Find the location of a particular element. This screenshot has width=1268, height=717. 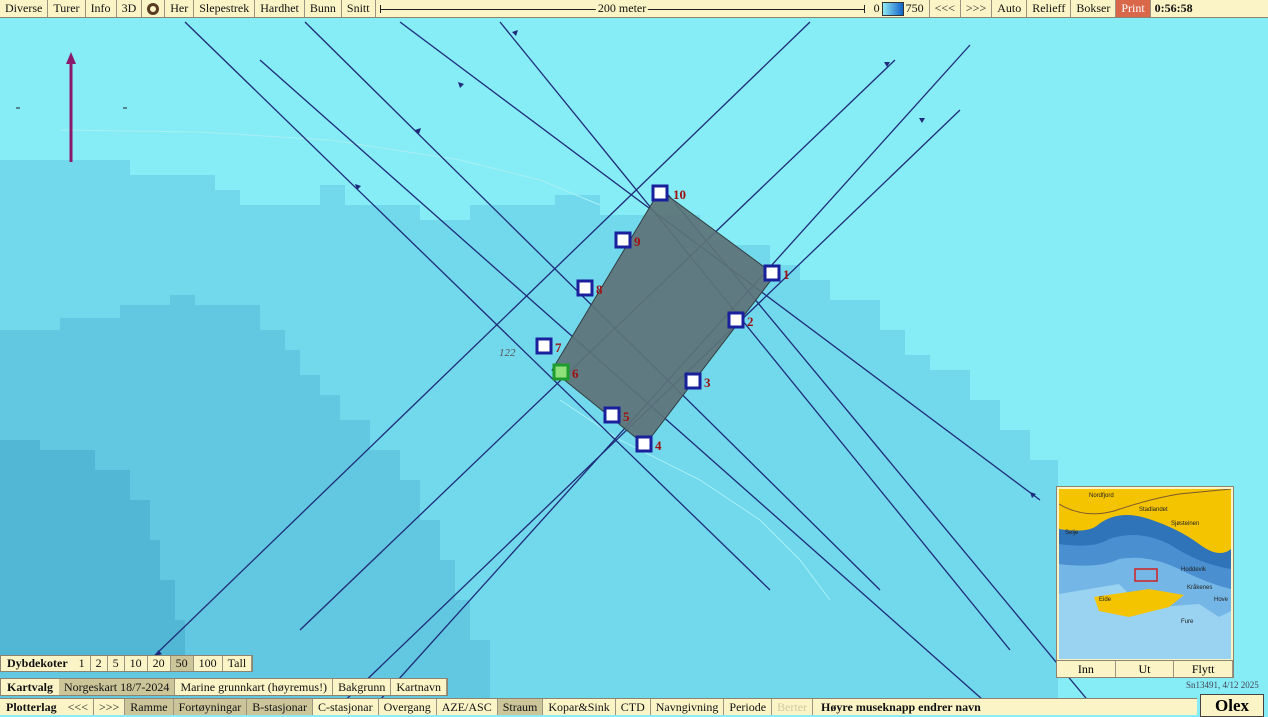

depth-contour-10: 10 is located at coordinates (136, 663).